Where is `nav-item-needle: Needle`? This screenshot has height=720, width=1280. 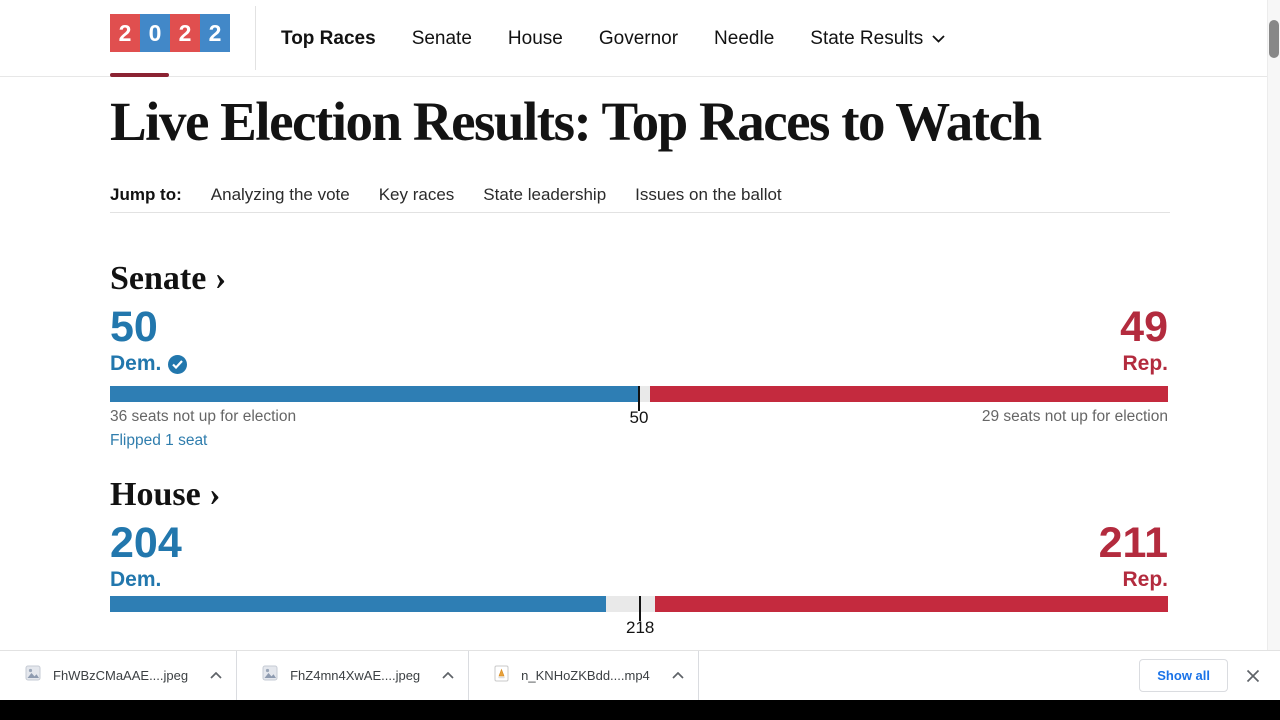 nav-item-needle: Needle is located at coordinates (744, 38).